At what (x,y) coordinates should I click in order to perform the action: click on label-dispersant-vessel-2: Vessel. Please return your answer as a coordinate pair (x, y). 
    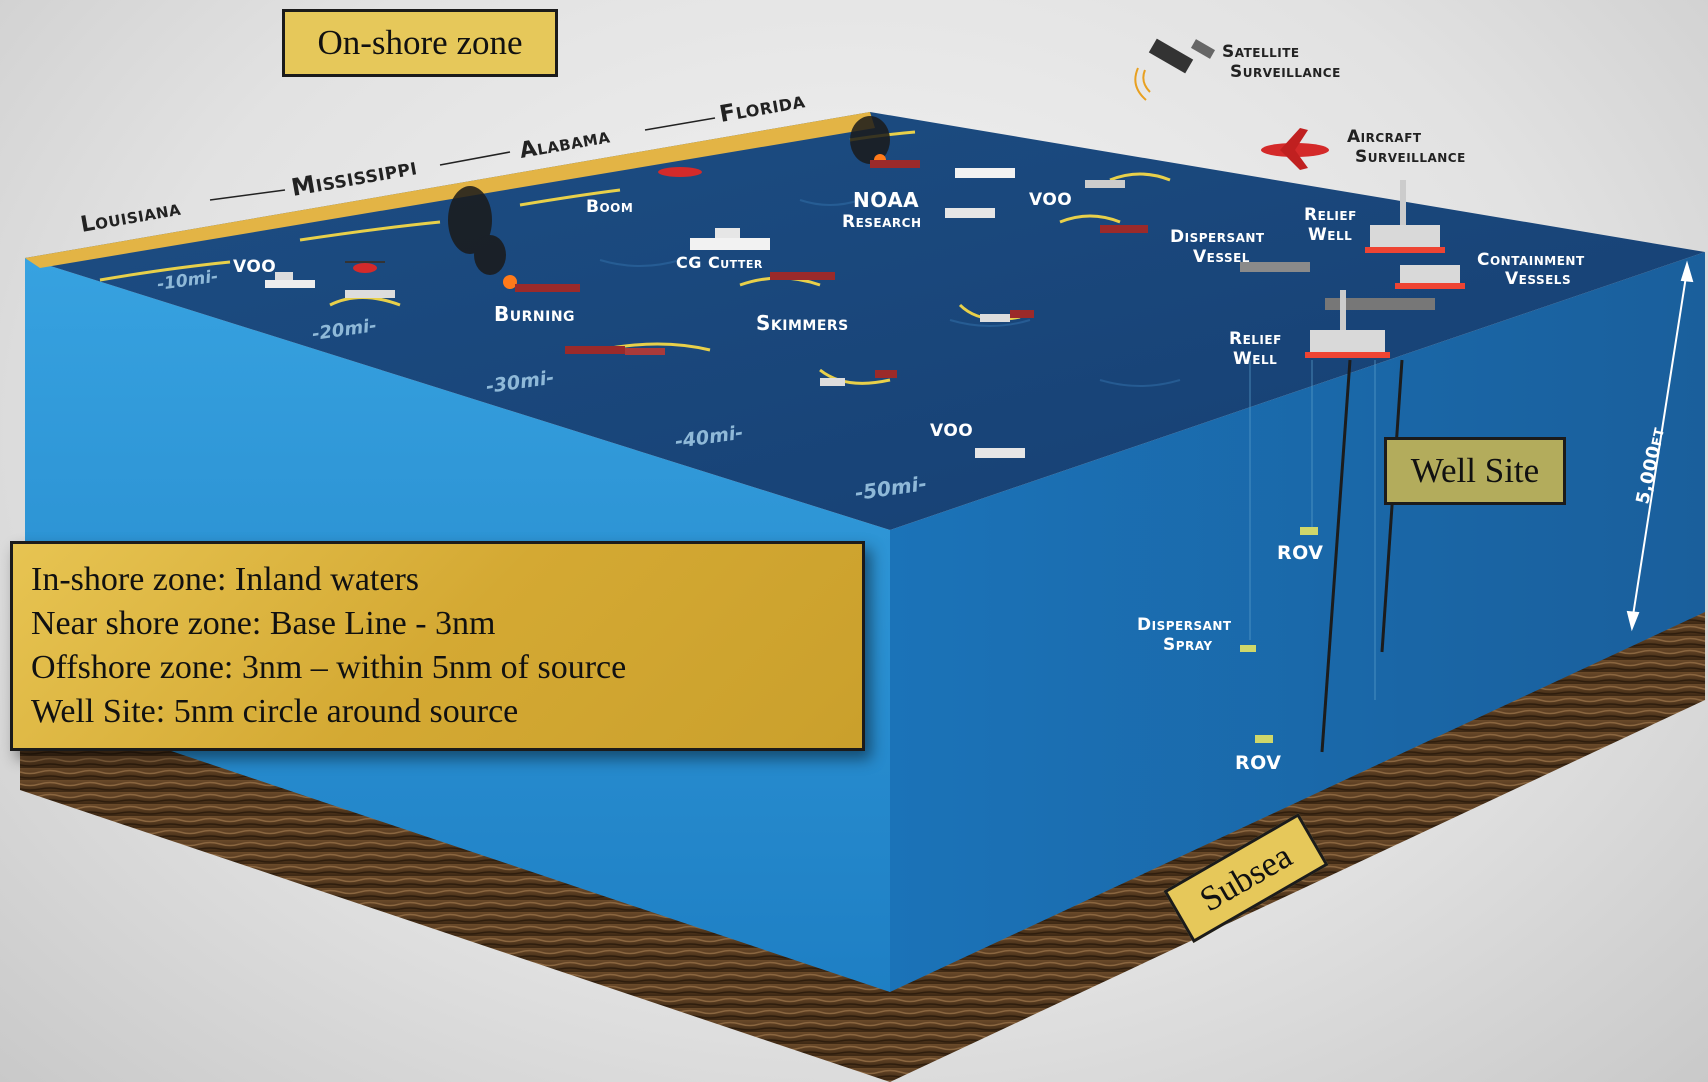
    Looking at the image, I should click on (1221, 257).